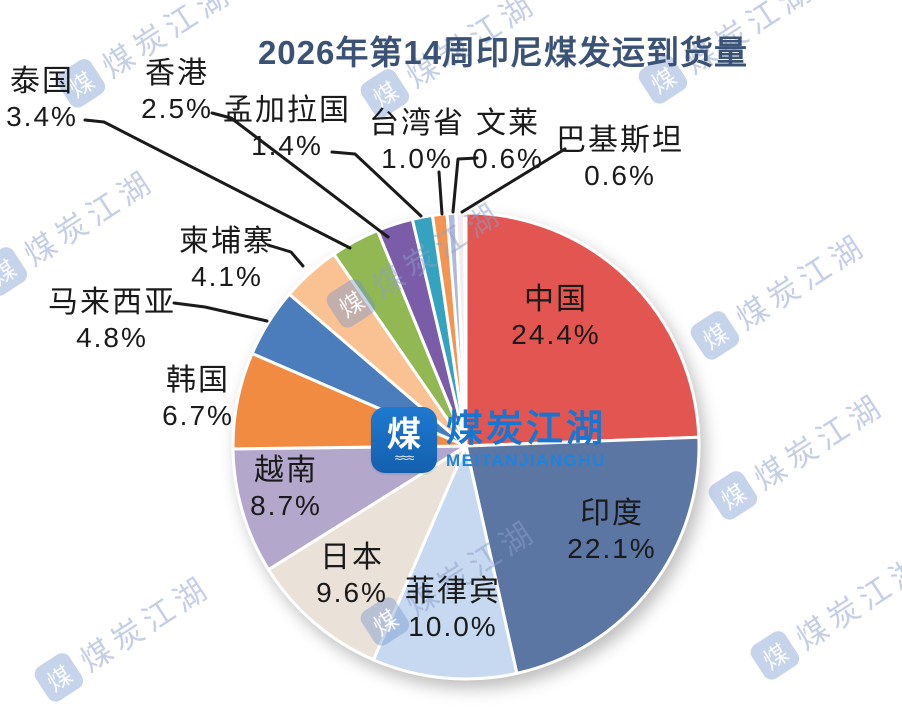  I want to click on brand-watermark: 煤 ≈≈≈ 煤炭江湖 MEITANJIANGHU, so click(488, 440).